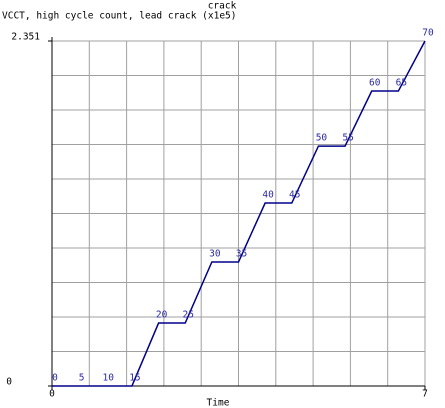 This screenshot has height=408, width=445. What do you see at coordinates (322, 138) in the screenshot?
I see `point-label: 50` at bounding box center [322, 138].